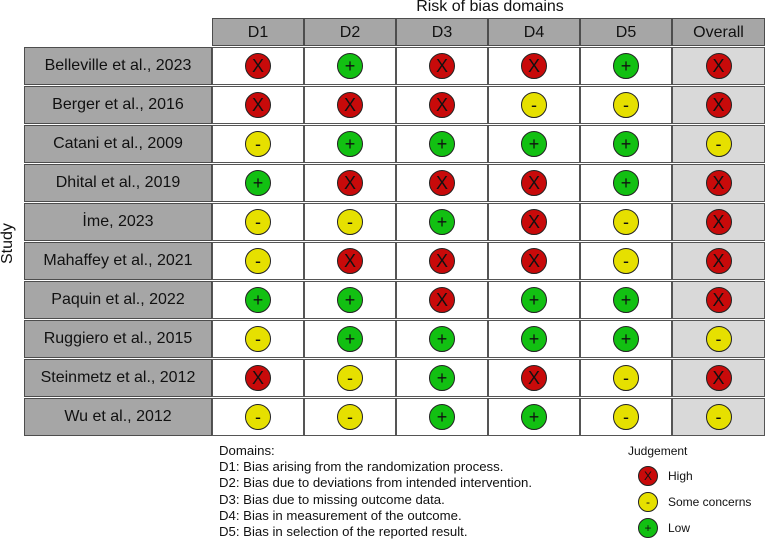  Describe the element at coordinates (710, 502) in the screenshot. I see `legend-label-some: Some concerns` at that location.